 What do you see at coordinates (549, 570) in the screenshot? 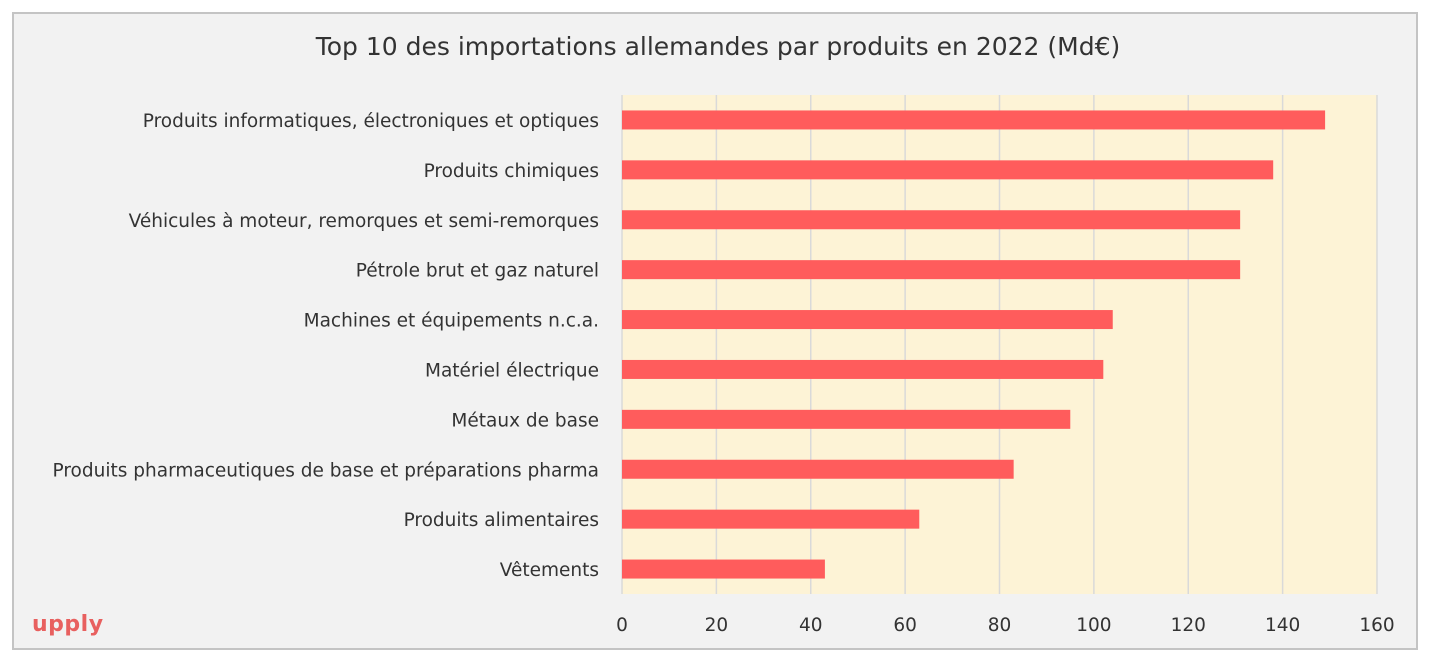
I see `category-label: Vêtements` at bounding box center [549, 570].